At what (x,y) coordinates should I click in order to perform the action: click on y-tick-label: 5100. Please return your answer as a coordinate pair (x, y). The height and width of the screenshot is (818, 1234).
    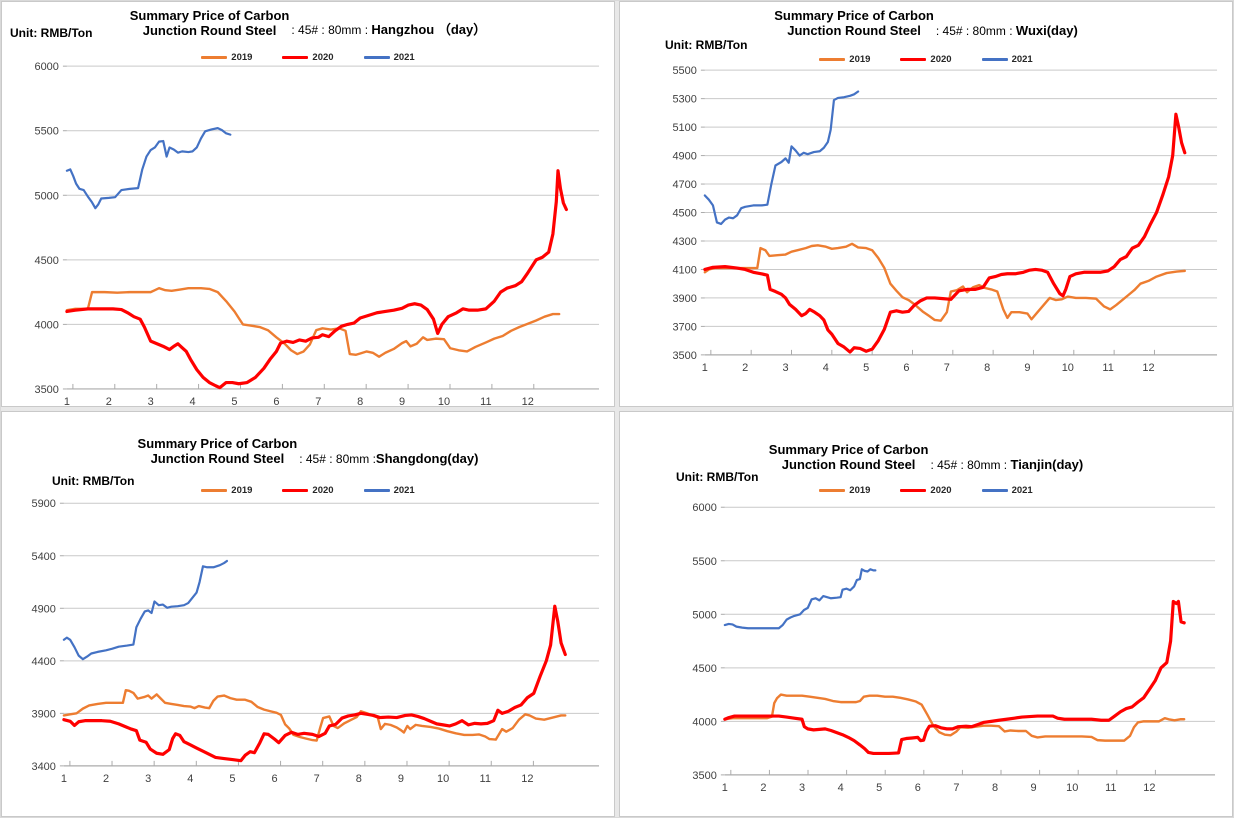
    Looking at the image, I should click on (684, 128).